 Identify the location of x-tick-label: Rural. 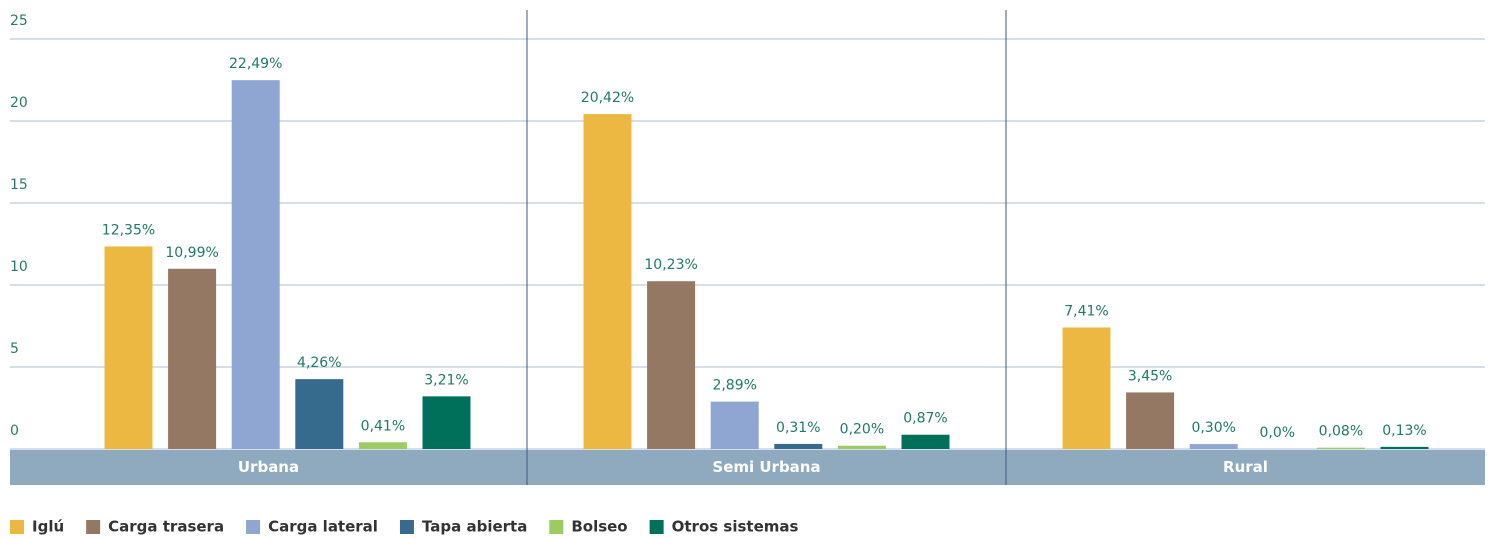
(1245, 467).